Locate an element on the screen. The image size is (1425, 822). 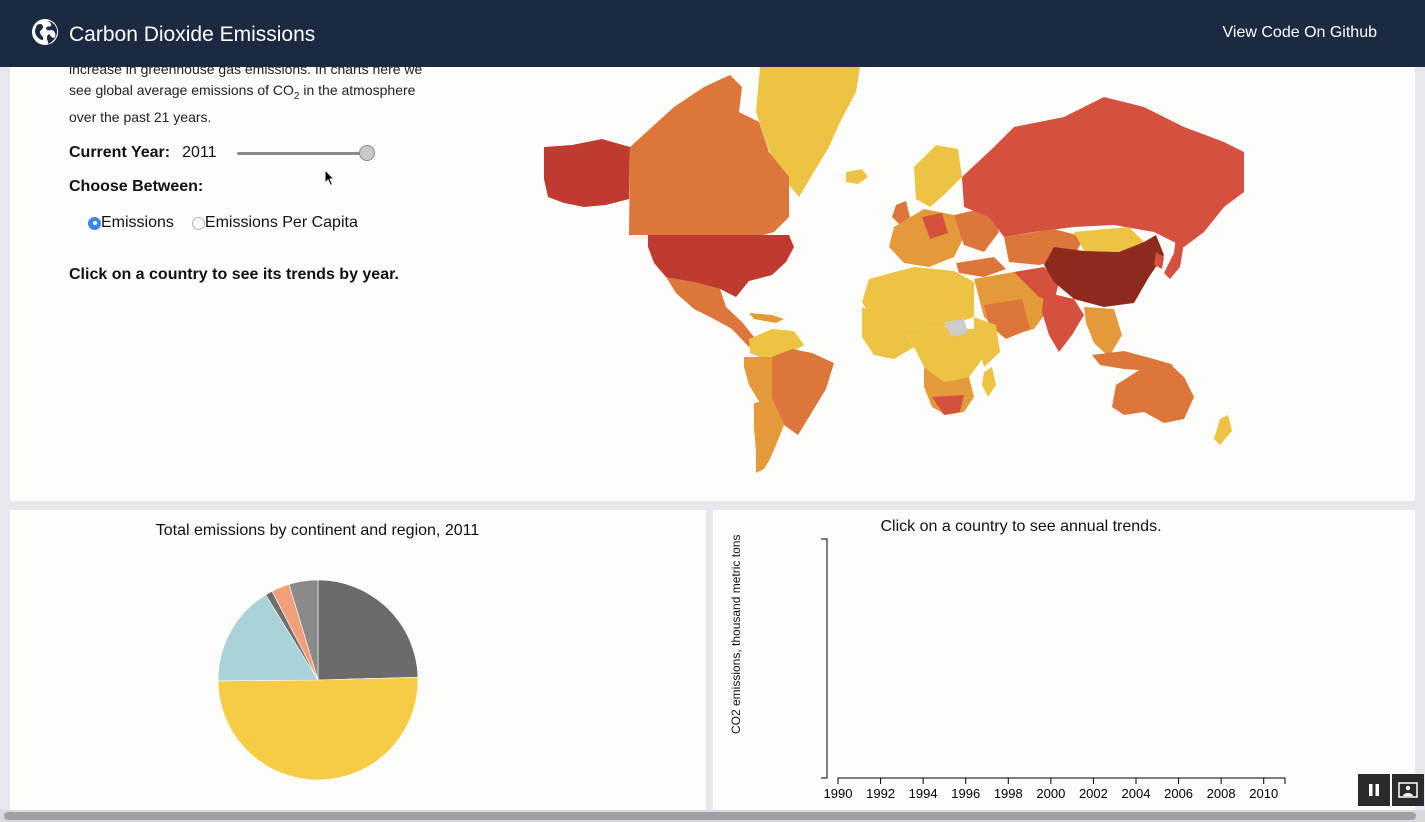
country-scandinavia is located at coordinates (938, 176).